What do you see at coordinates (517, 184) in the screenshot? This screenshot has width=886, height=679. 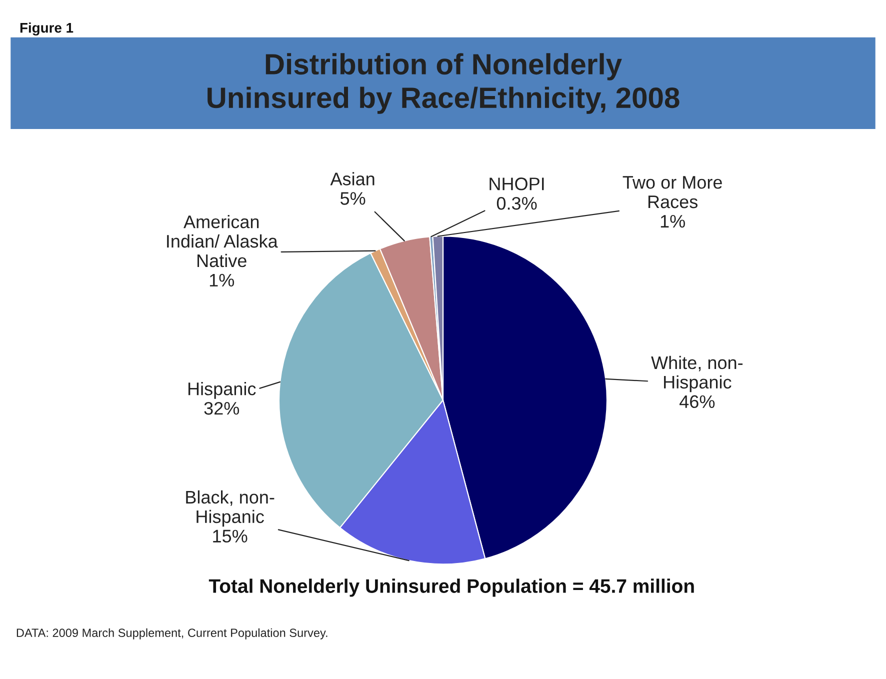 I see `slice-label: NHOPI` at bounding box center [517, 184].